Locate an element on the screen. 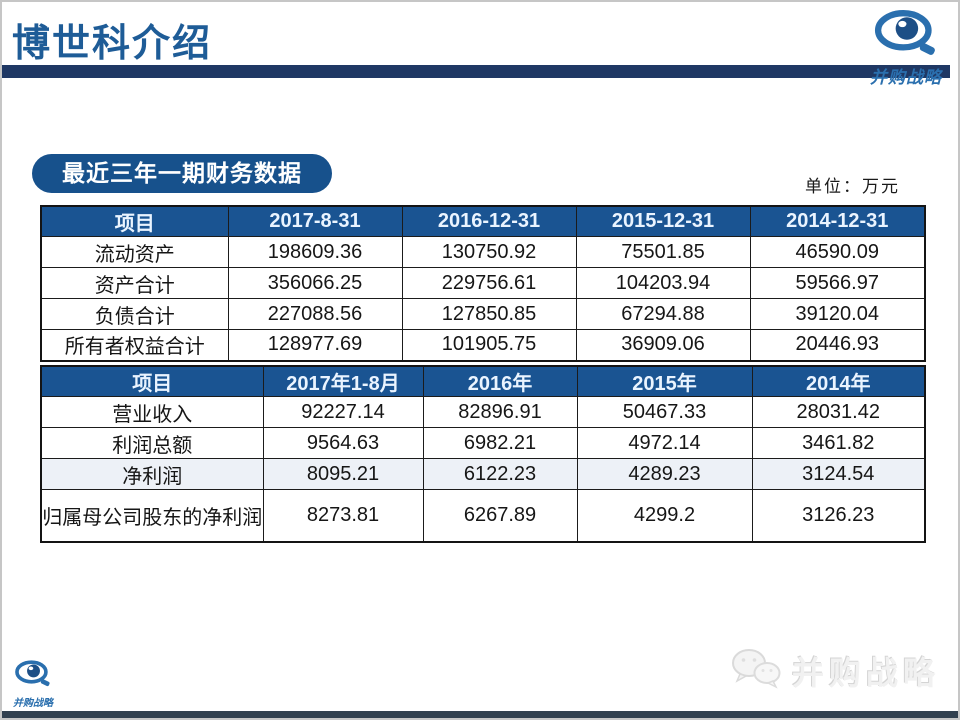  cell-value: 229756.61 is located at coordinates (489, 283).